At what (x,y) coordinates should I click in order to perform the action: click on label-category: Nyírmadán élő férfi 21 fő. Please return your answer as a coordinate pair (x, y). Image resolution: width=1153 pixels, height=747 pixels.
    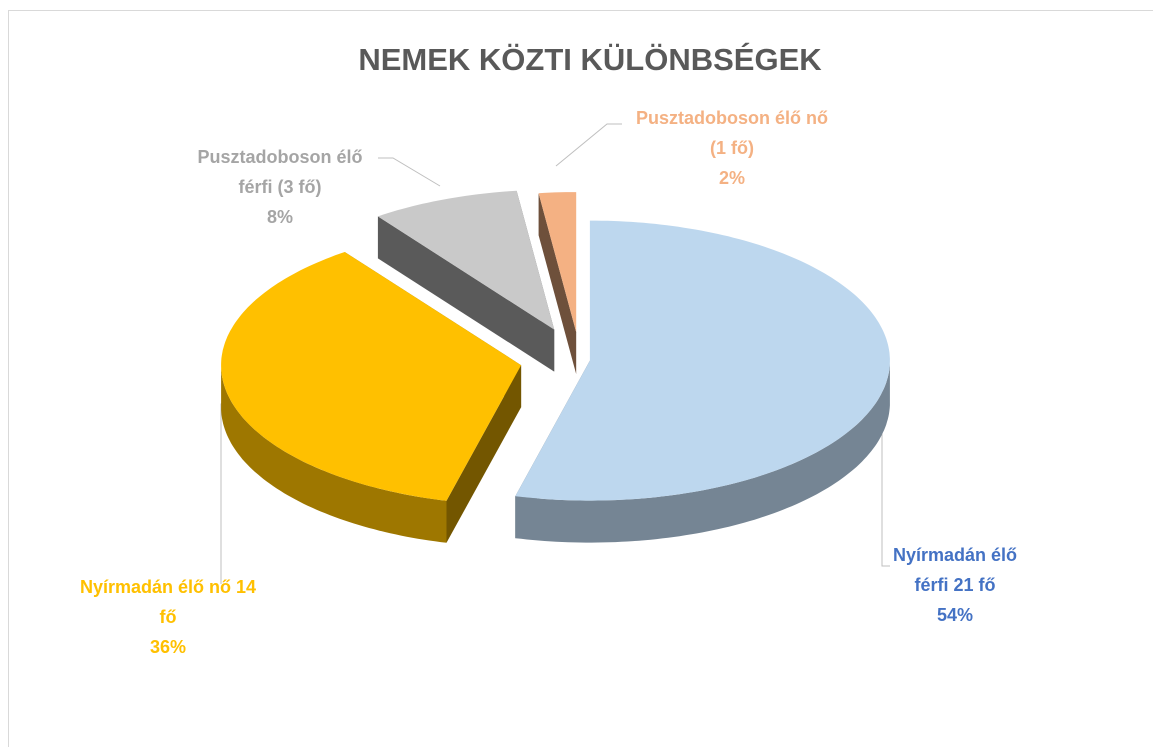
    Looking at the image, I should click on (955, 570).